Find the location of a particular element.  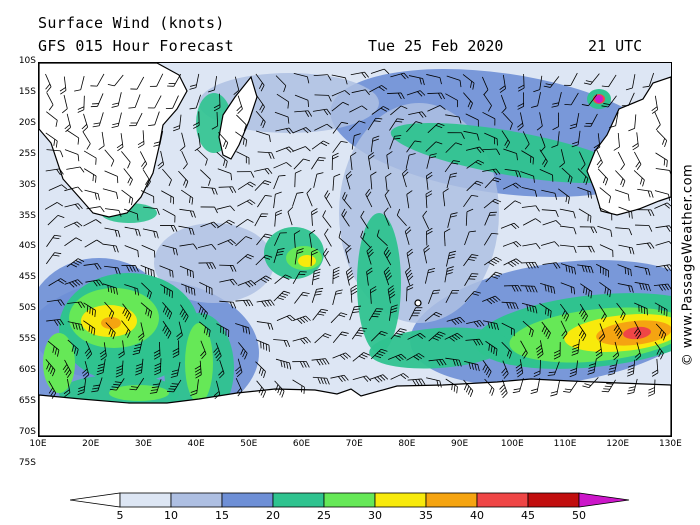

forecast-time: 21 UTC is located at coordinates (615, 46).